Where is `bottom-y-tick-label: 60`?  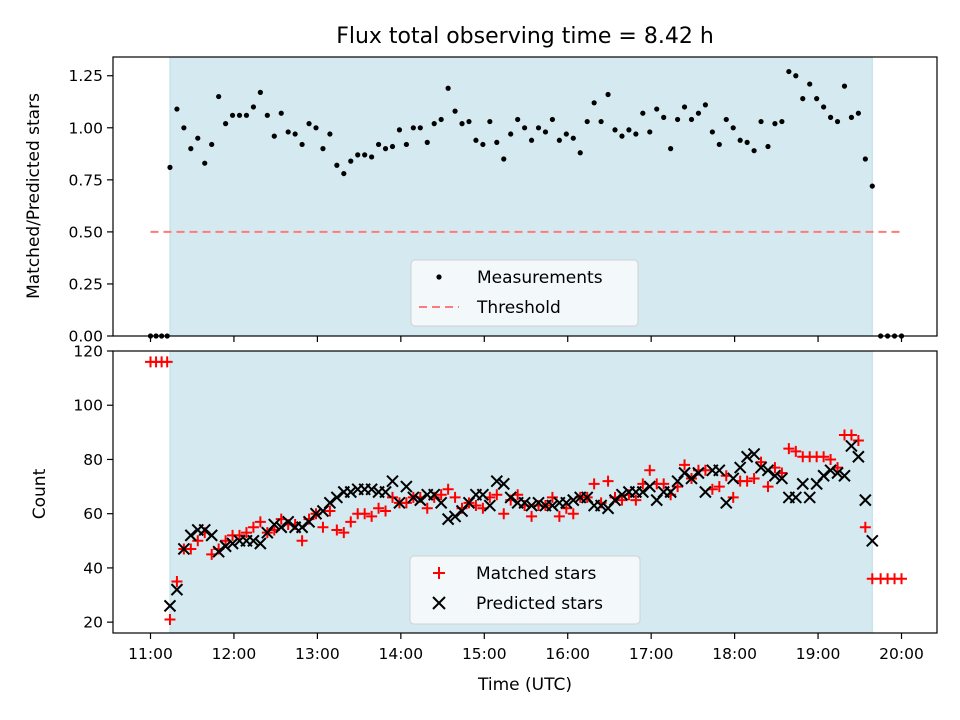
bottom-y-tick-label: 60 is located at coordinates (93, 514).